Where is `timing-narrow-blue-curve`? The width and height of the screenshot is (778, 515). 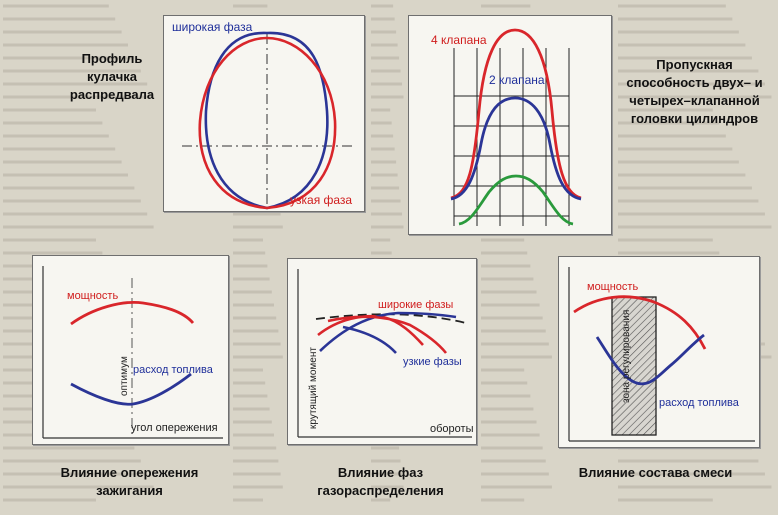
timing-narrow-blue-curve is located at coordinates (369, 339).